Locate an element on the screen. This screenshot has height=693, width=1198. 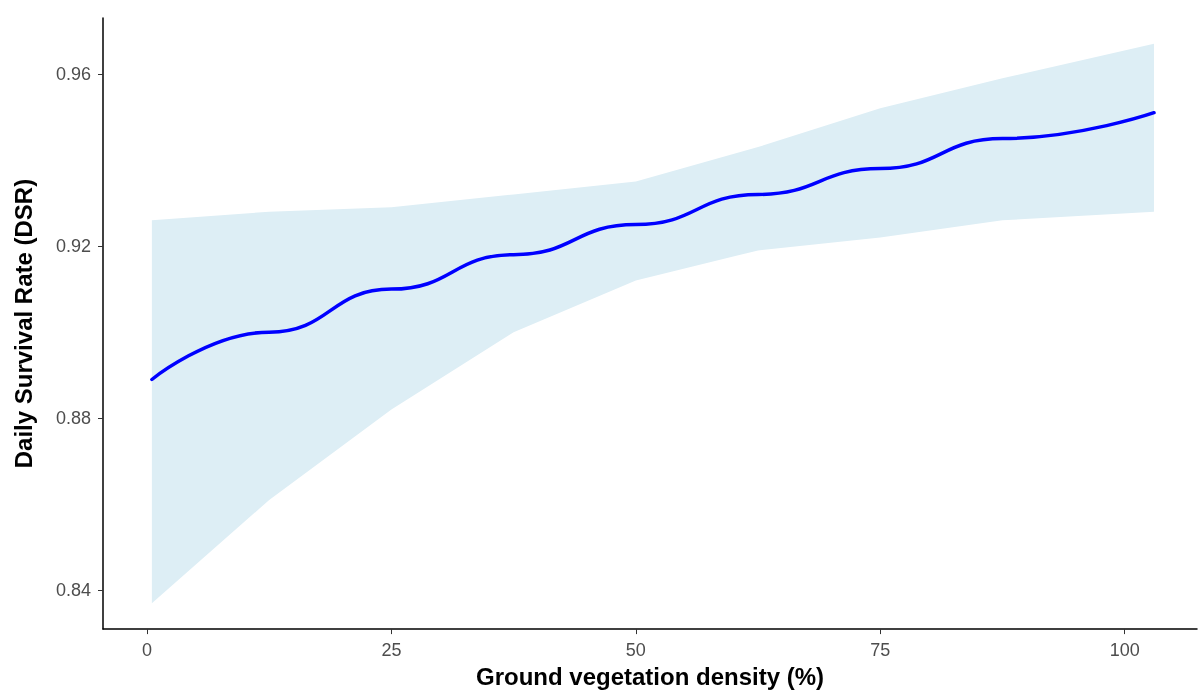
x-tick-label: 100 is located at coordinates (1124, 650).